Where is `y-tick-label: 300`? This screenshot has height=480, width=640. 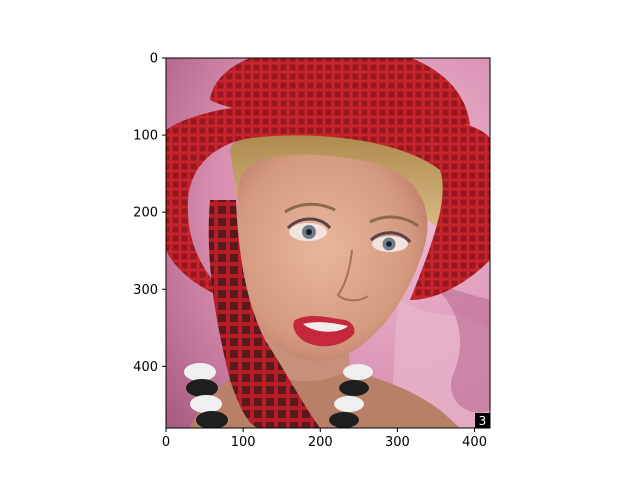 y-tick-label: 300 is located at coordinates (145, 290).